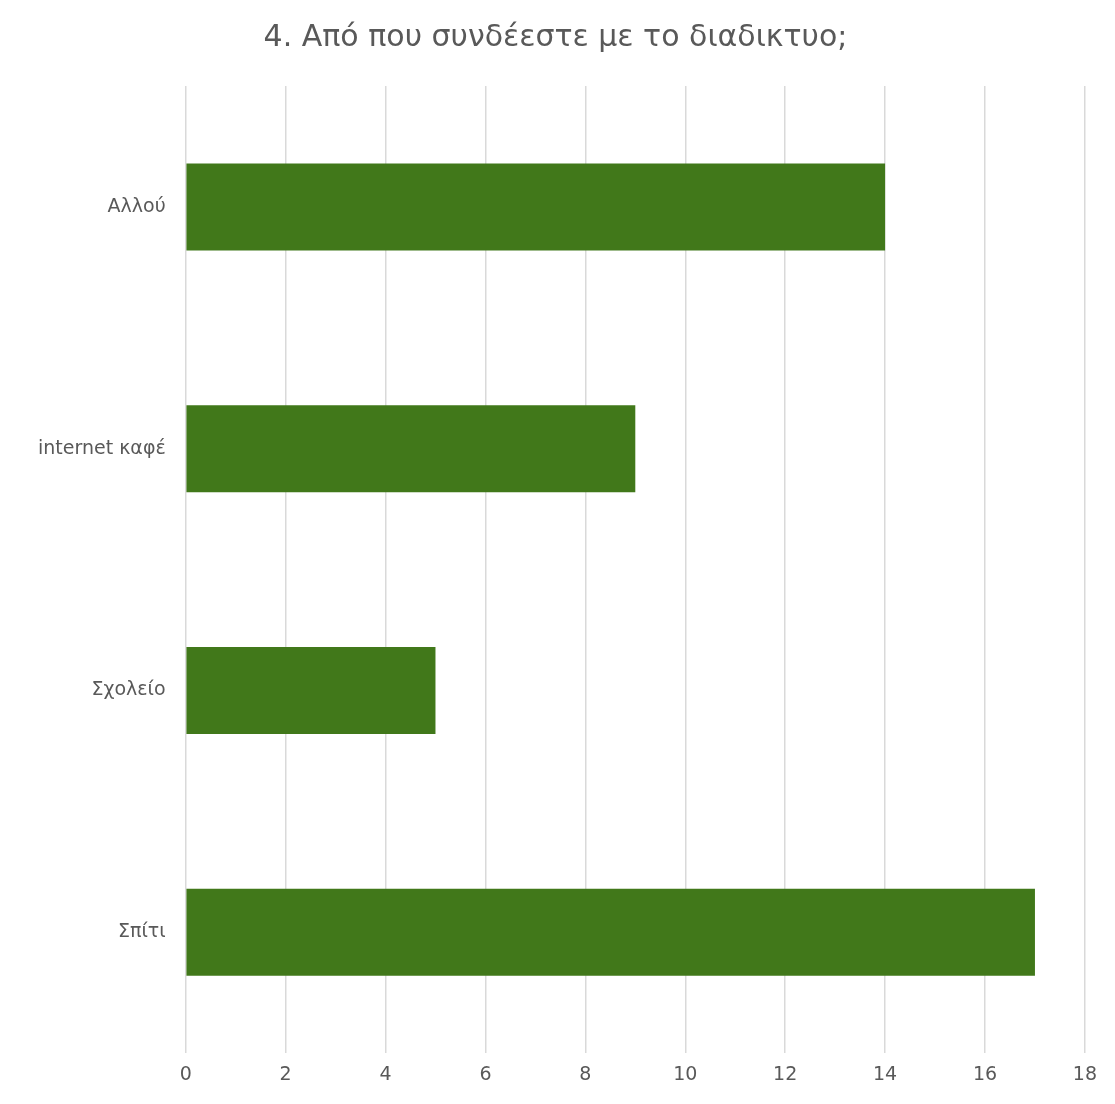  I want to click on x-tick-label: 8, so click(585, 1072).